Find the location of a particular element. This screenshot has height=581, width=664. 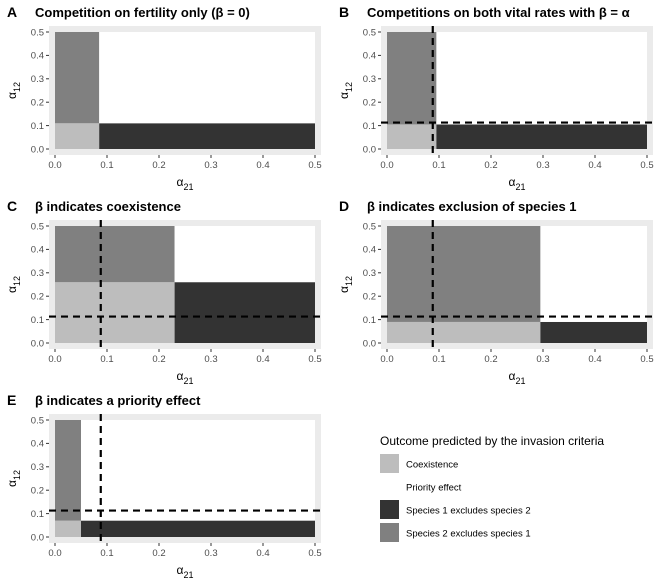

legend-label: Species 1 excludes species 2 is located at coordinates (468, 511).